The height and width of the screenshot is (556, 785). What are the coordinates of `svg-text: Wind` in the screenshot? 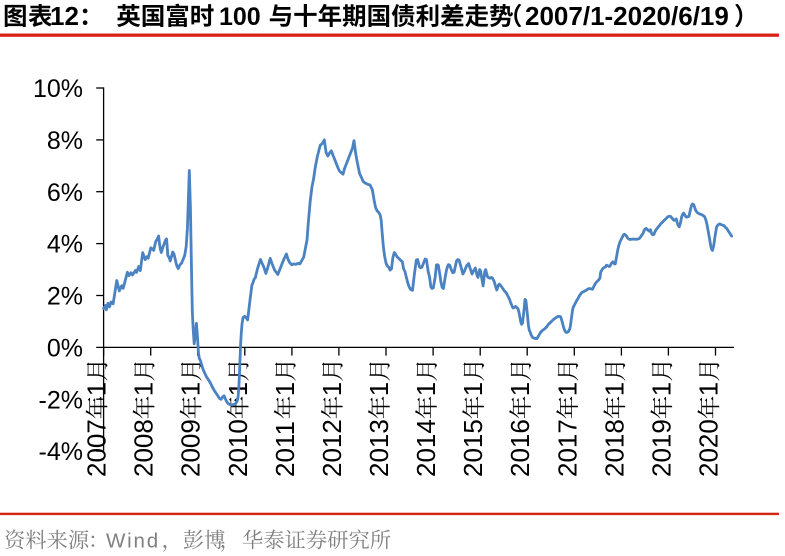 It's located at (133, 541).